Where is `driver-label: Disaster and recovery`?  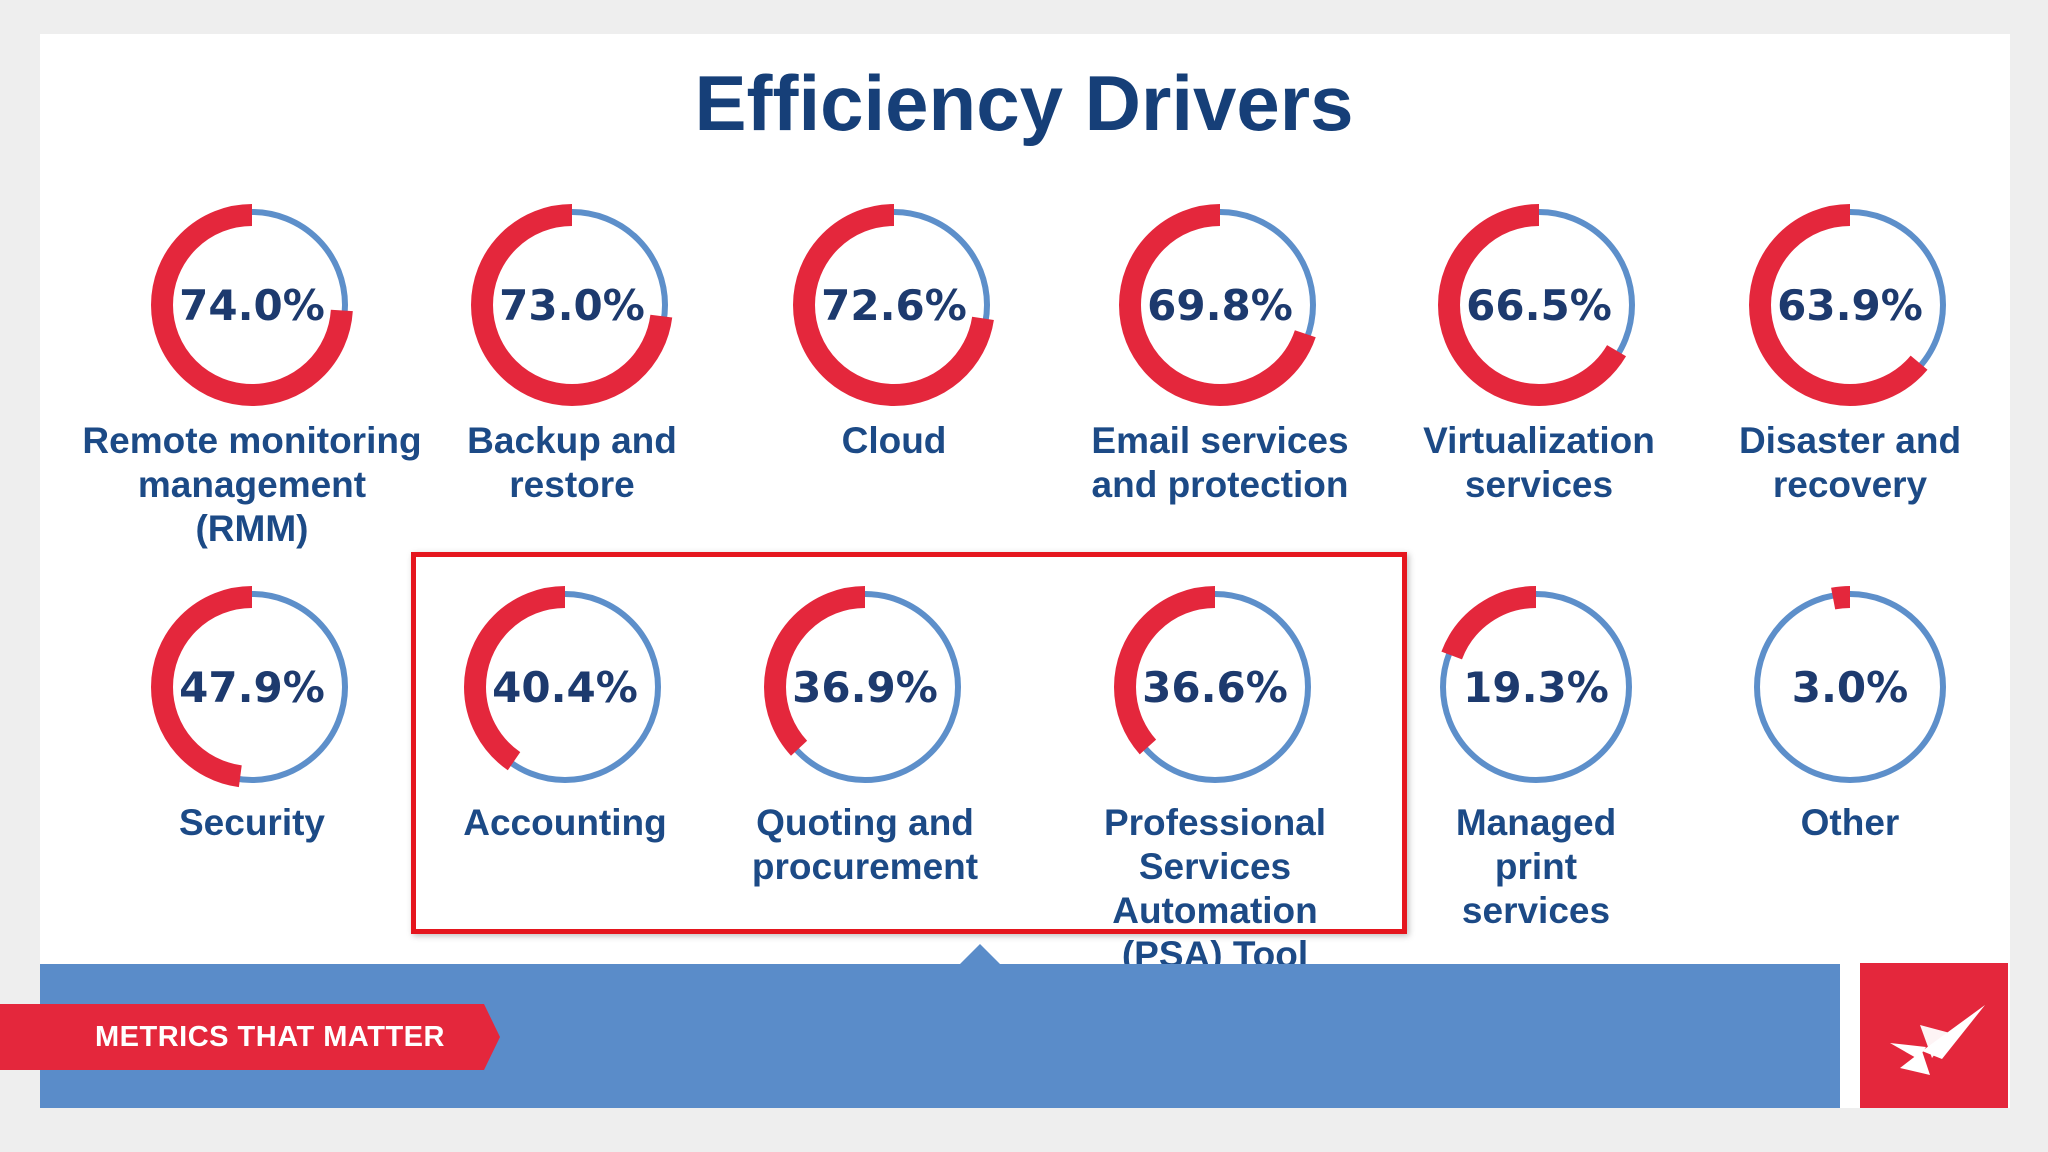
driver-label: Disaster and recovery is located at coordinates (1850, 463).